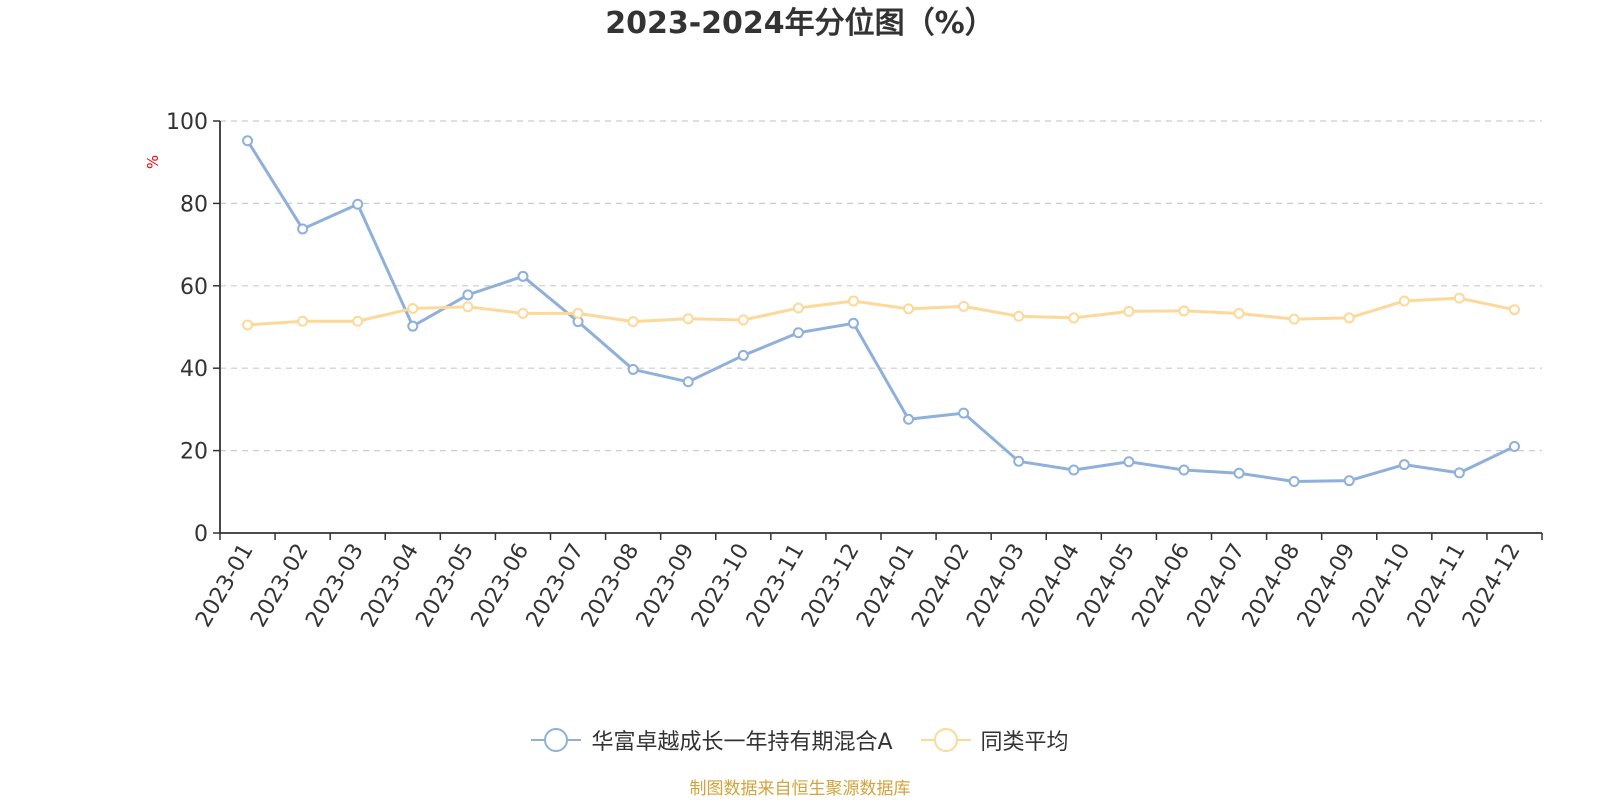 The width and height of the screenshot is (1600, 800). Describe the element at coordinates (194, 287) in the screenshot. I see `y-tick-label: 60` at that location.